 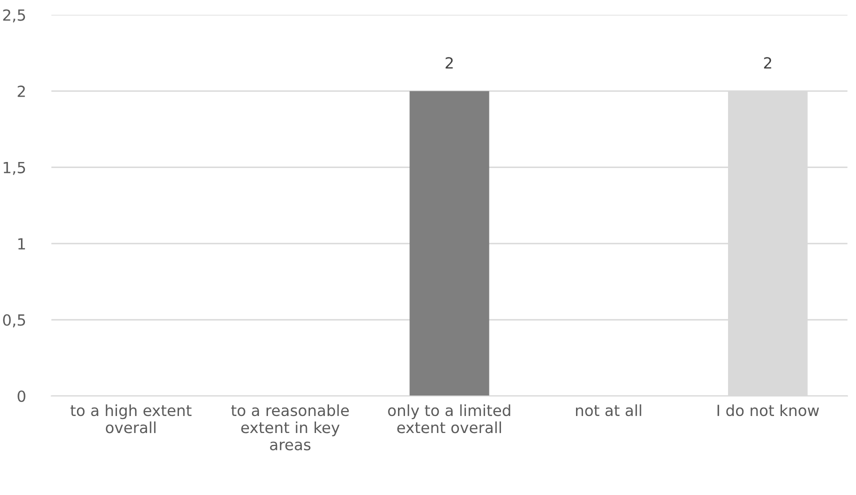 What do you see at coordinates (449, 419) in the screenshot?
I see `x-tick-label: only to a limited extent overall` at bounding box center [449, 419].